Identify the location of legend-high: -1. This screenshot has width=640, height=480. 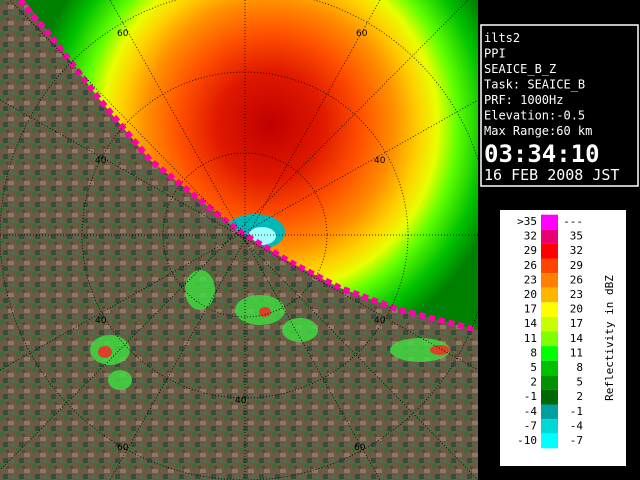
(576, 411).